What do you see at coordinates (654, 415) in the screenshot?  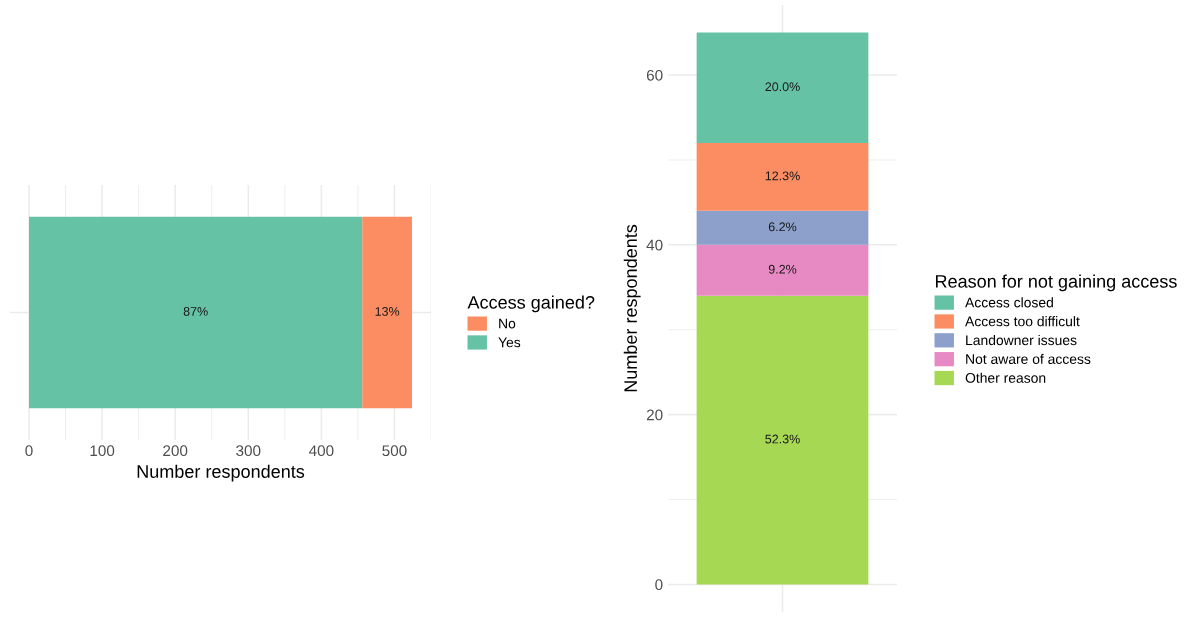 I see `y-tick-label: 20` at bounding box center [654, 415].